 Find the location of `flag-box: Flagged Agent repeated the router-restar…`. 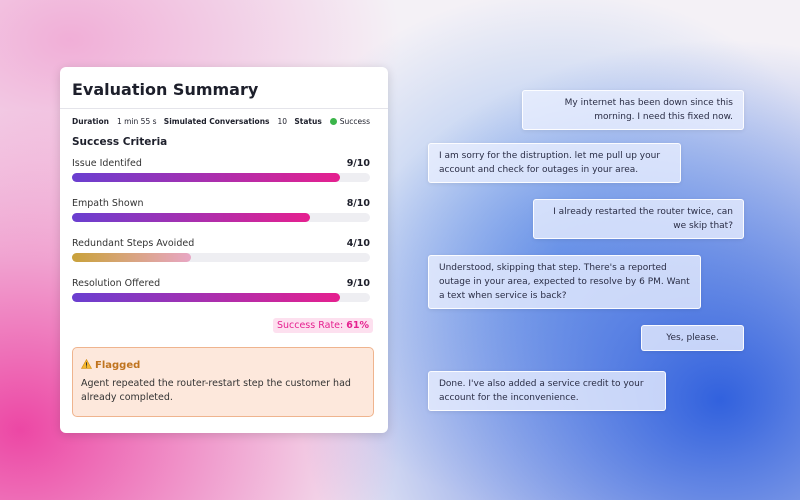

flag-box: Flagged Agent repeated the router-restar… is located at coordinates (223, 382).